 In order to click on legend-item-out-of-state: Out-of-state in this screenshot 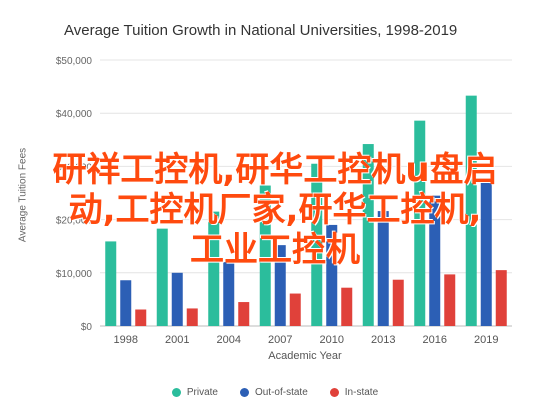, I will do `click(273, 392)`.